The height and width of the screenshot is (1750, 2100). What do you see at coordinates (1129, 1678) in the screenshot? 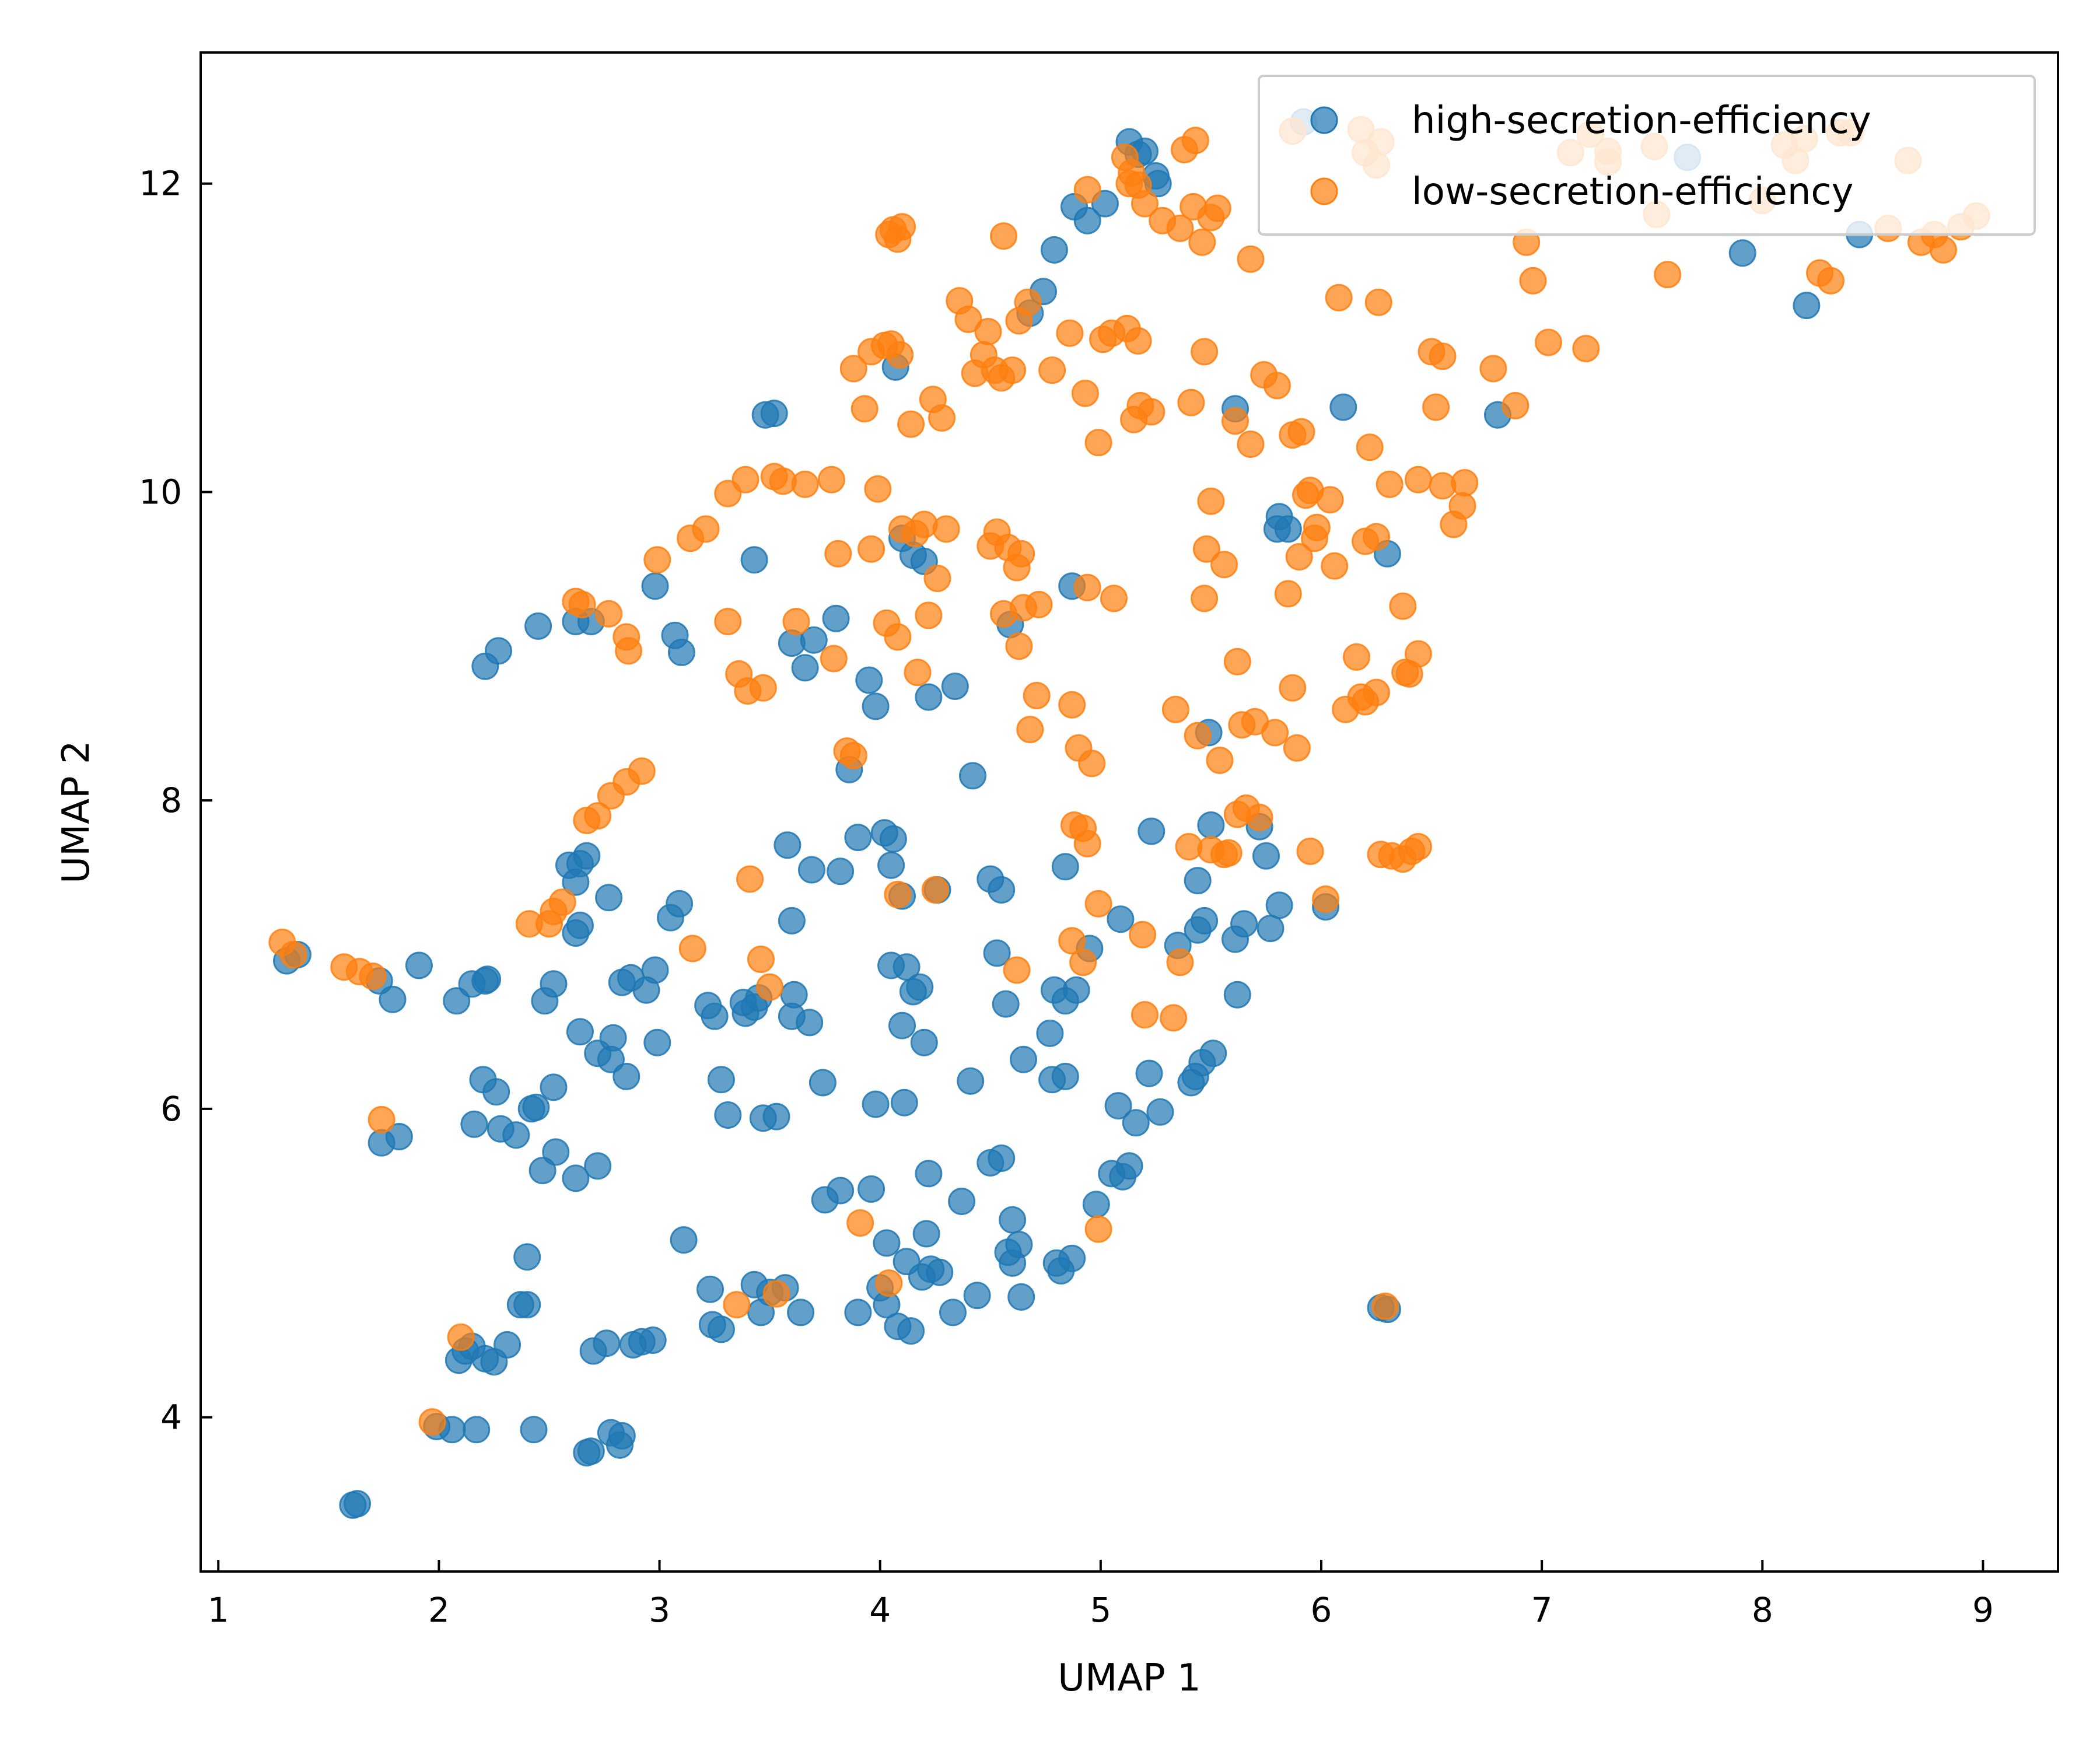
I see `x-axis-label: UMAP 1` at bounding box center [1129, 1678].